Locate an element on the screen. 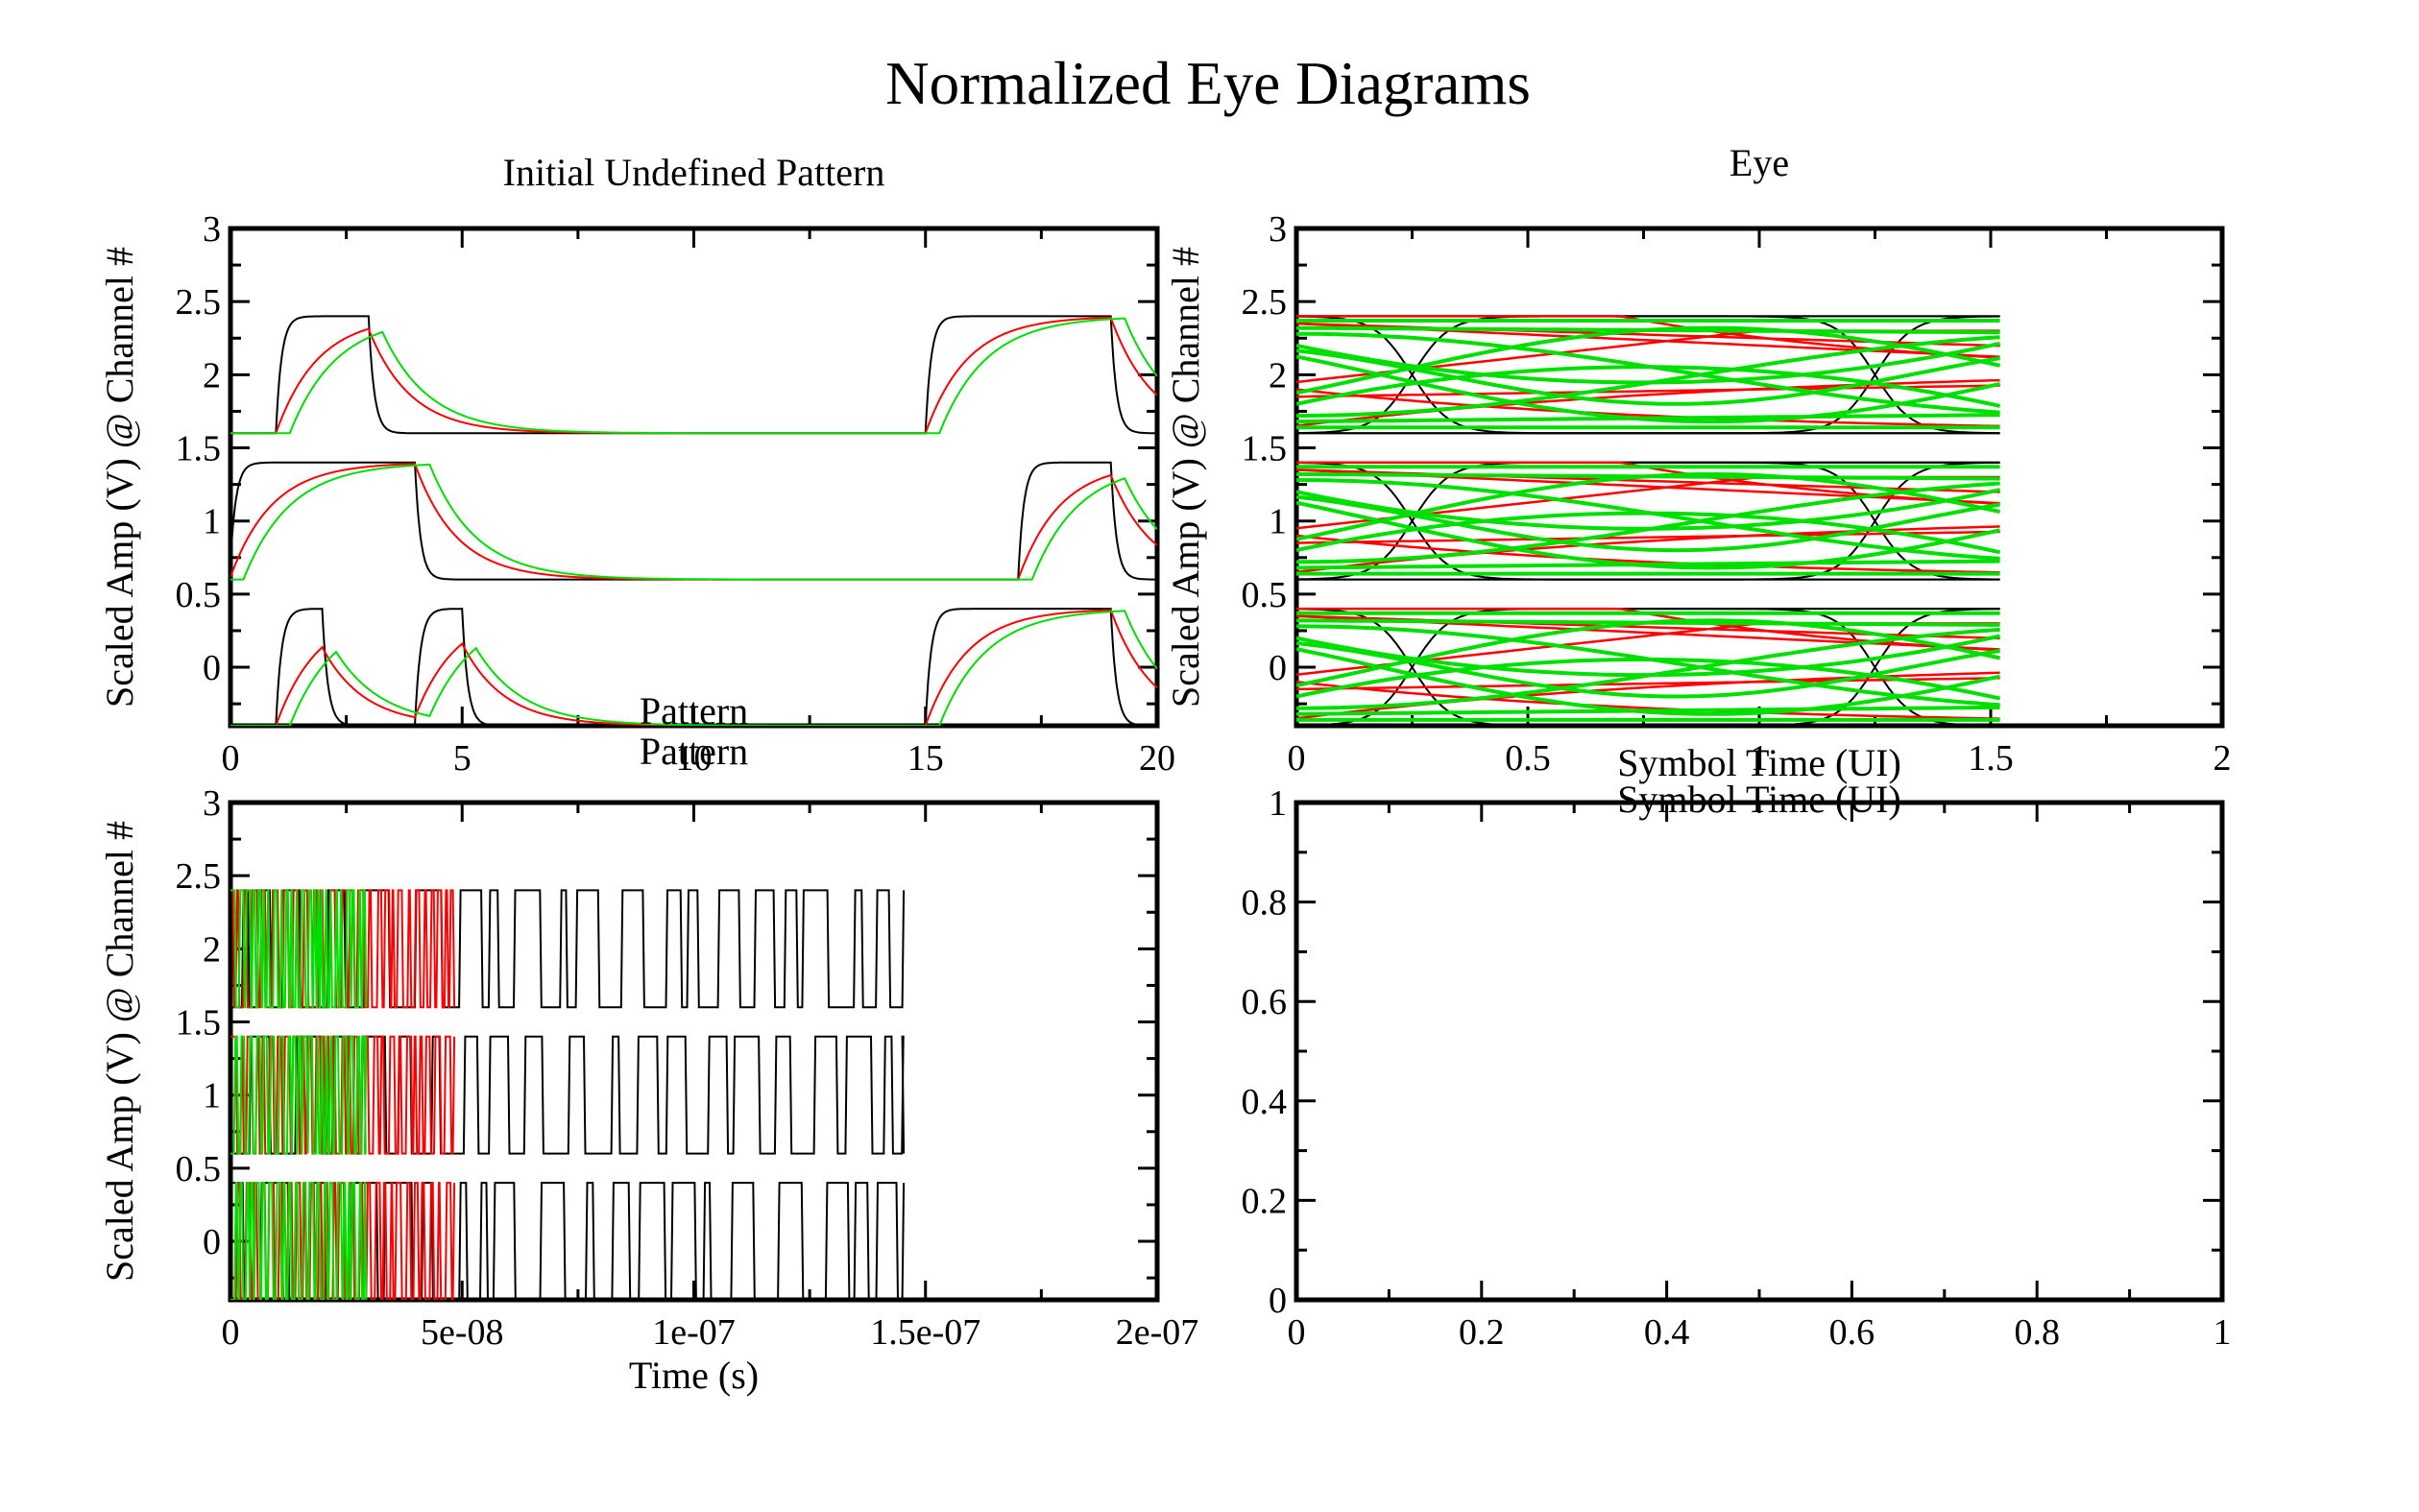 The width and height of the screenshot is (2419, 1512). initial-y-tick-label: 3 is located at coordinates (212, 230).